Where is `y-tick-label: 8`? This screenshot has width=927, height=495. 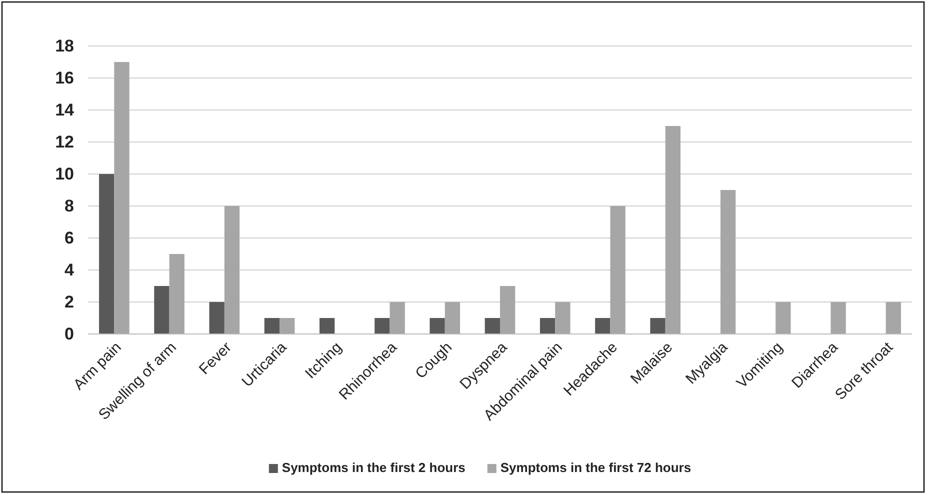
y-tick-label: 8 is located at coordinates (69, 206).